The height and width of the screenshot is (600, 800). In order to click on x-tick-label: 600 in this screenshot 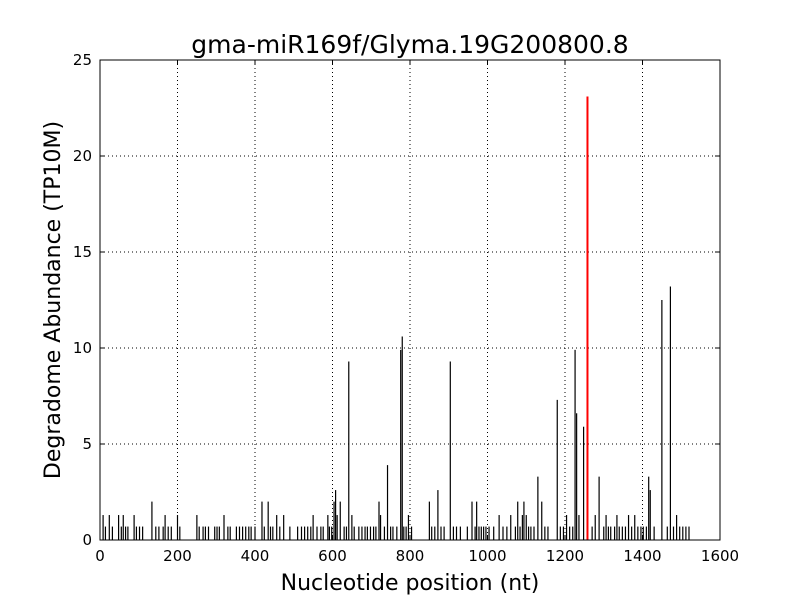, I will do `click(332, 556)`.